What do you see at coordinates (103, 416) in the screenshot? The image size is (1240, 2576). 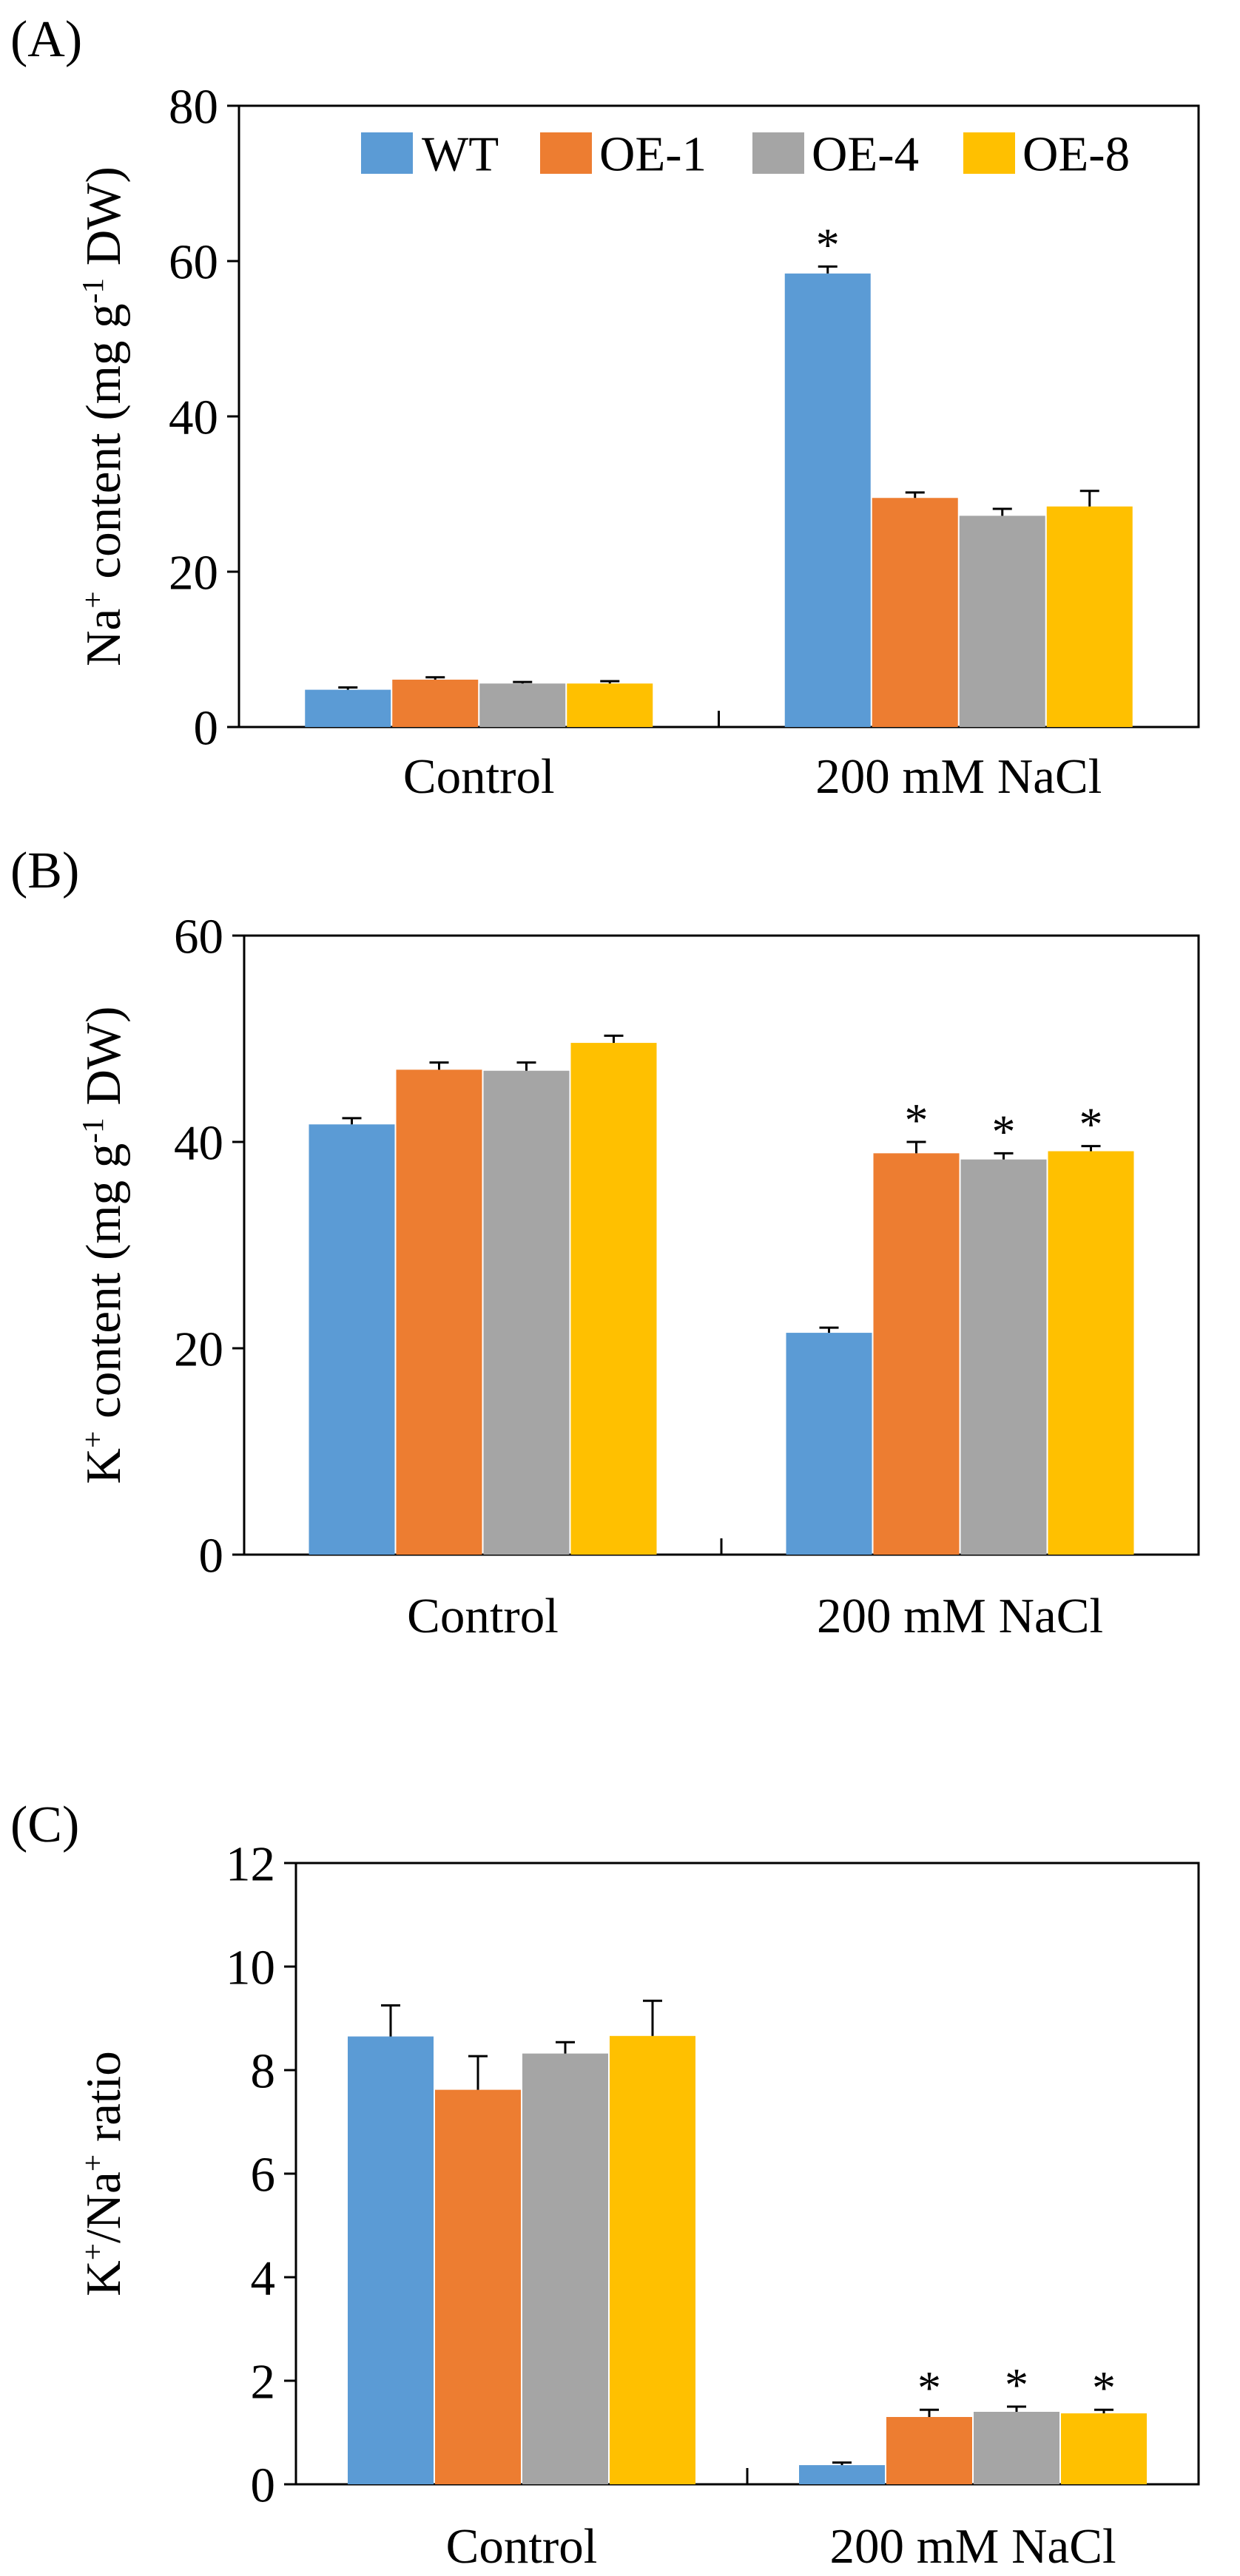 I see `y-axis-label: Na+ content (mg g-1 DW)` at bounding box center [103, 416].